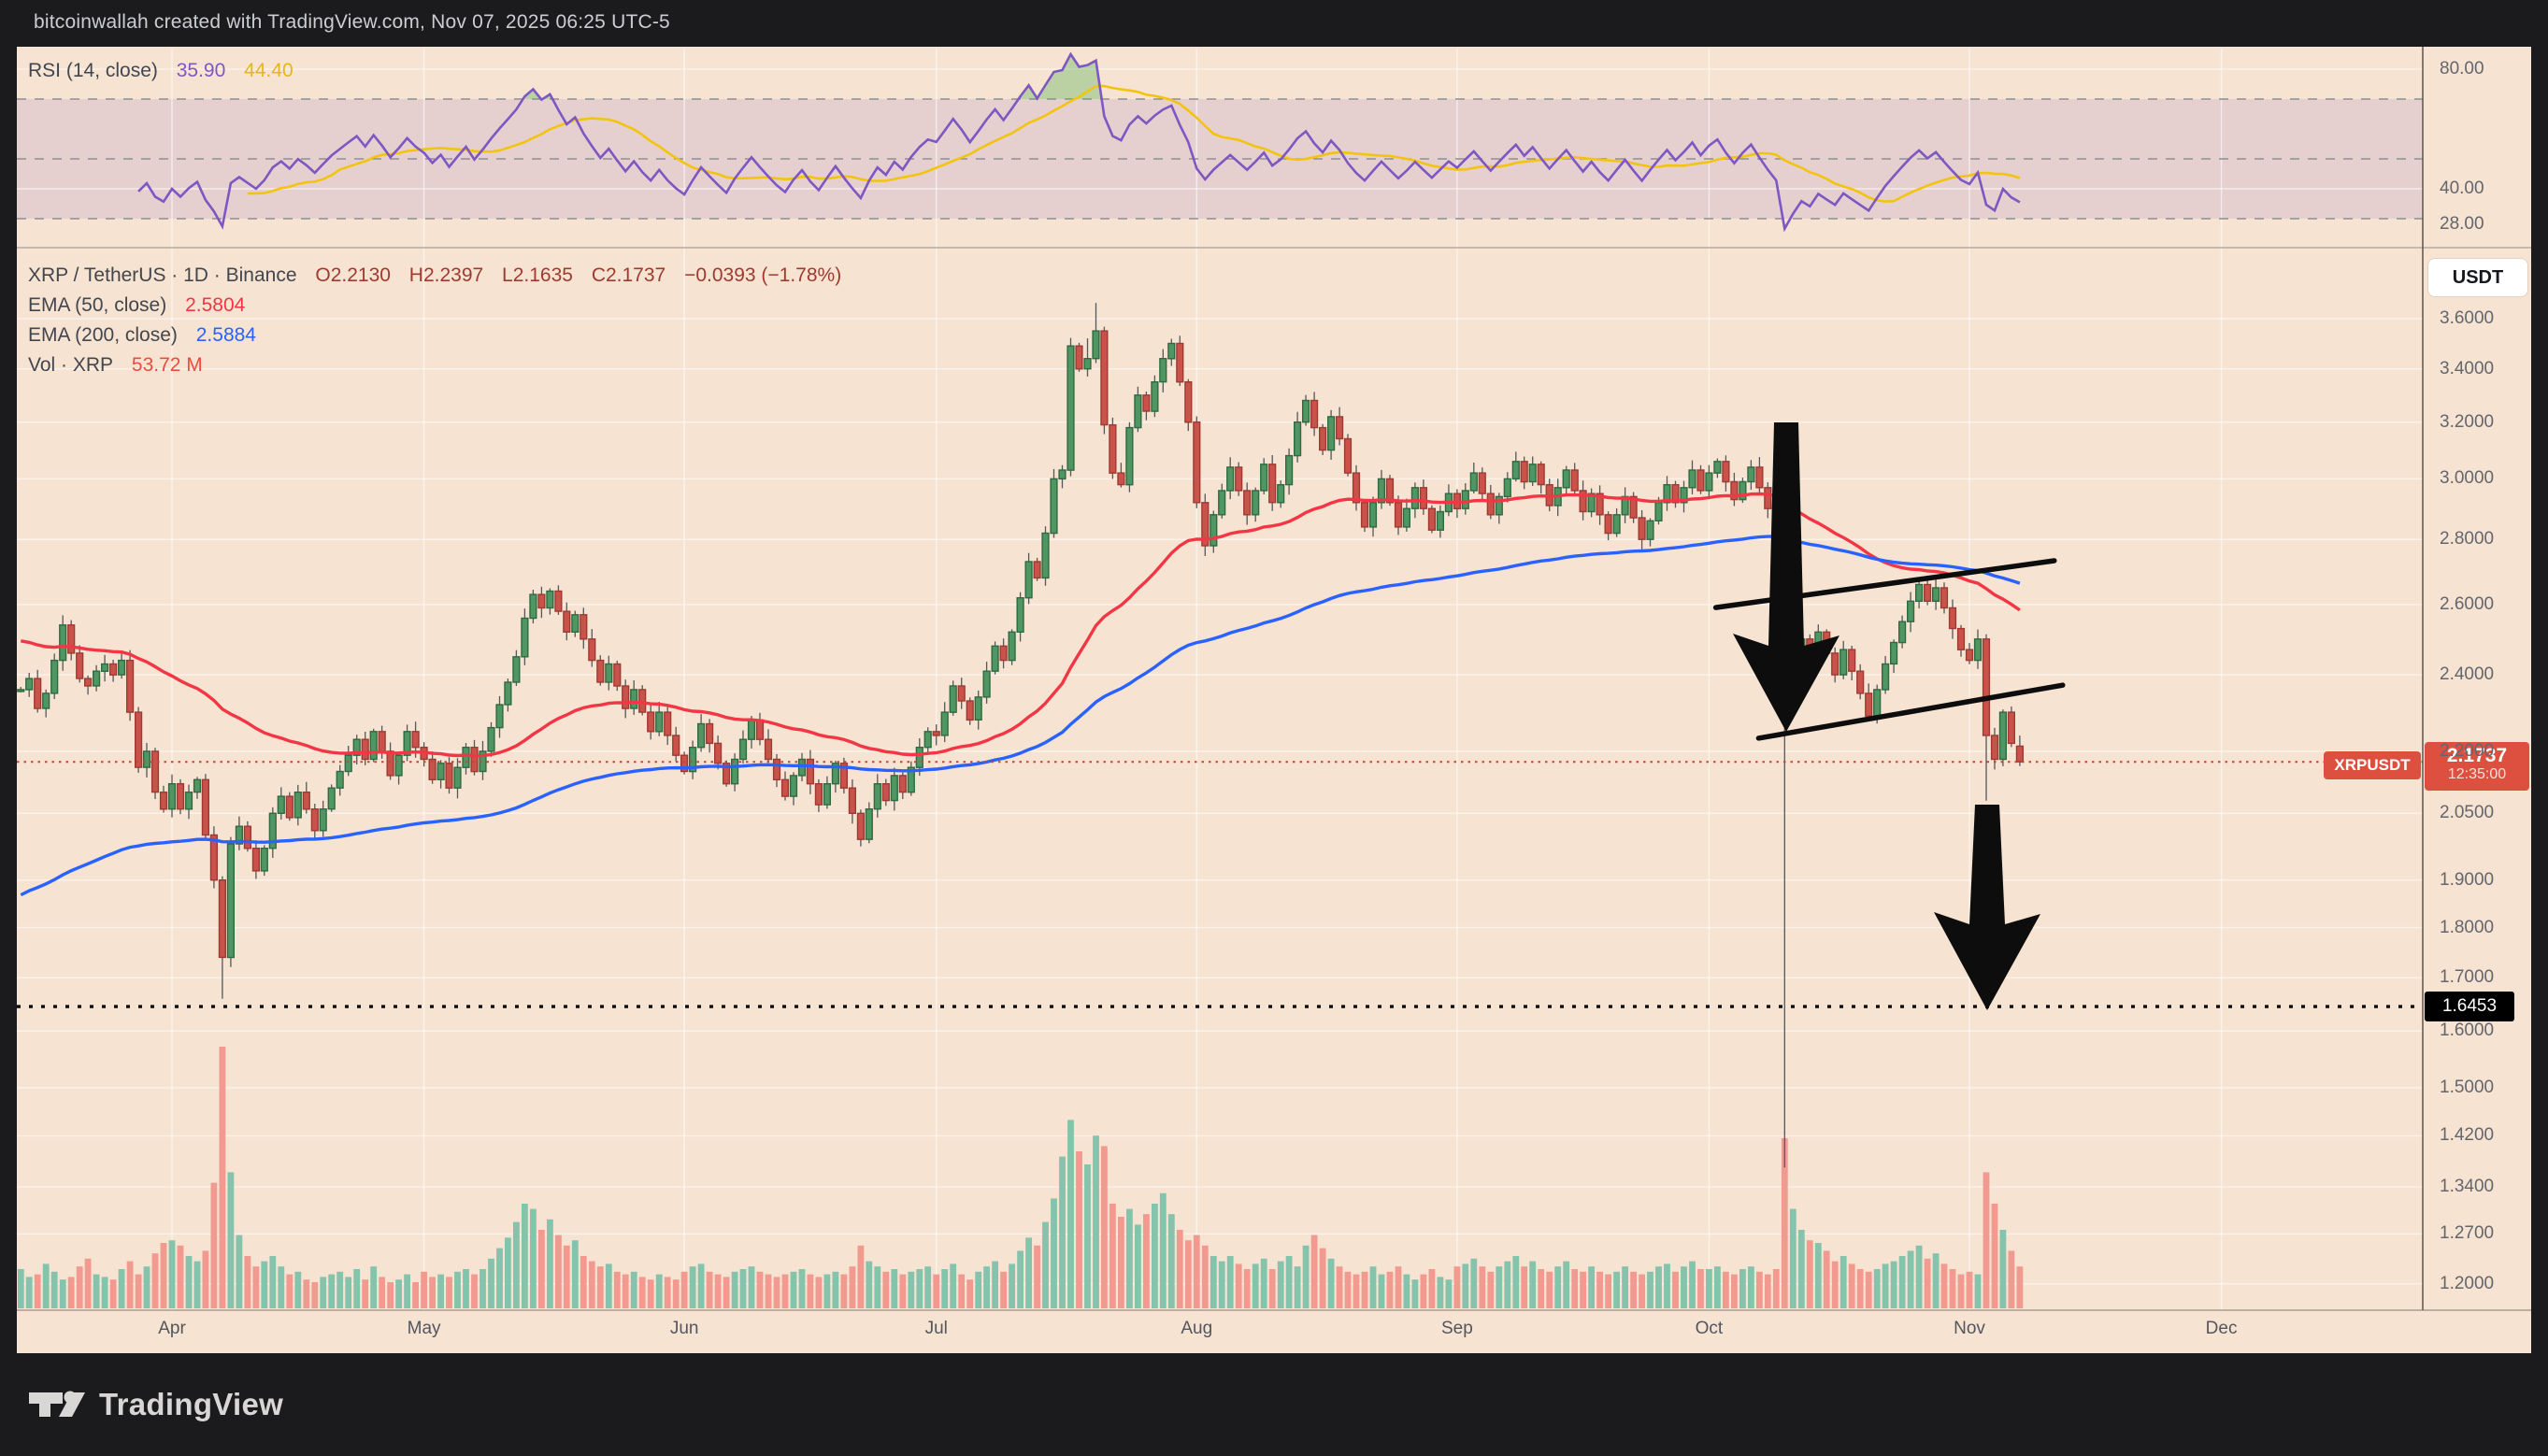  Describe the element at coordinates (1786, 577) in the screenshot. I see `arrow-crash` at that location.